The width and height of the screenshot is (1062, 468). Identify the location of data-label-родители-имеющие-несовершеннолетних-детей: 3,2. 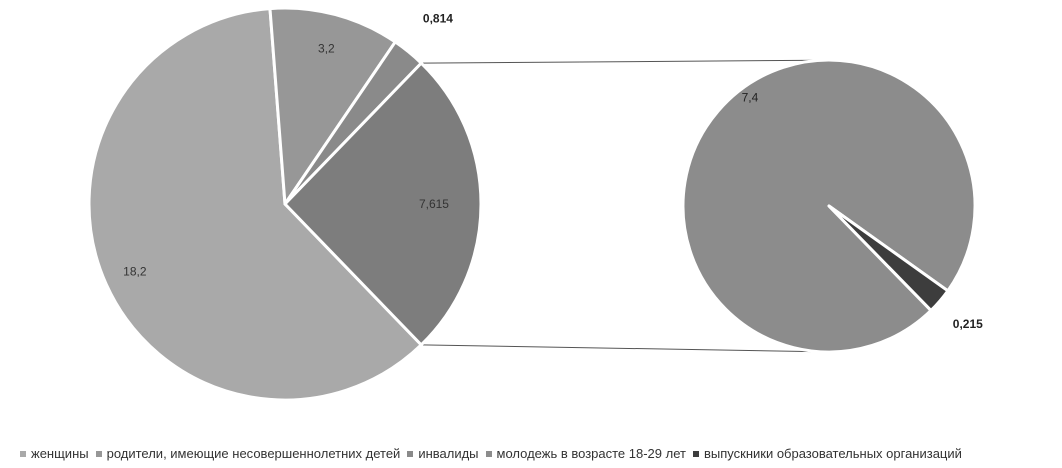
(326, 49).